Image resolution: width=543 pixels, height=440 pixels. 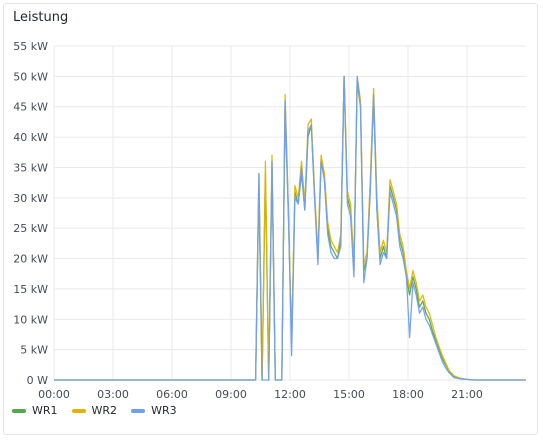 I want to click on y-tick-label: 15 kW, so click(x=30, y=289).